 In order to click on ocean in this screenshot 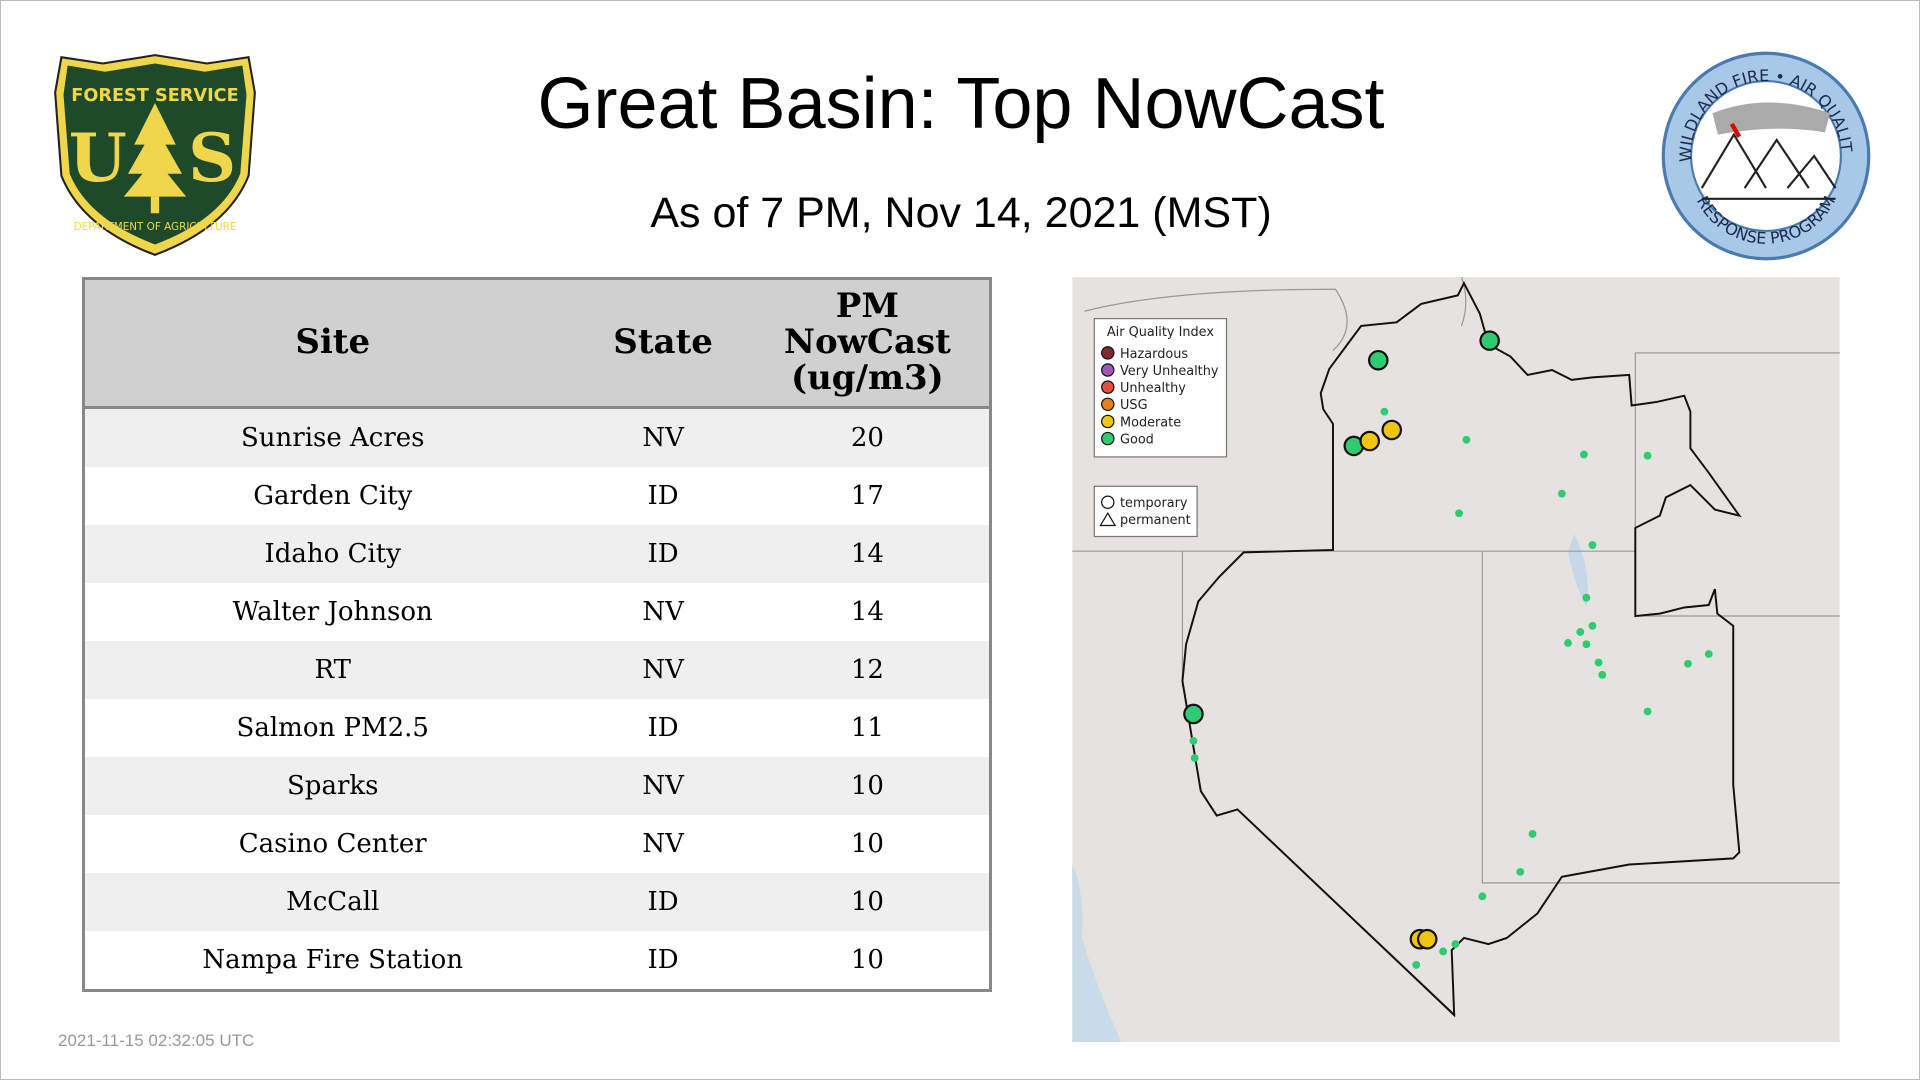, I will do `click(1097, 953)`.